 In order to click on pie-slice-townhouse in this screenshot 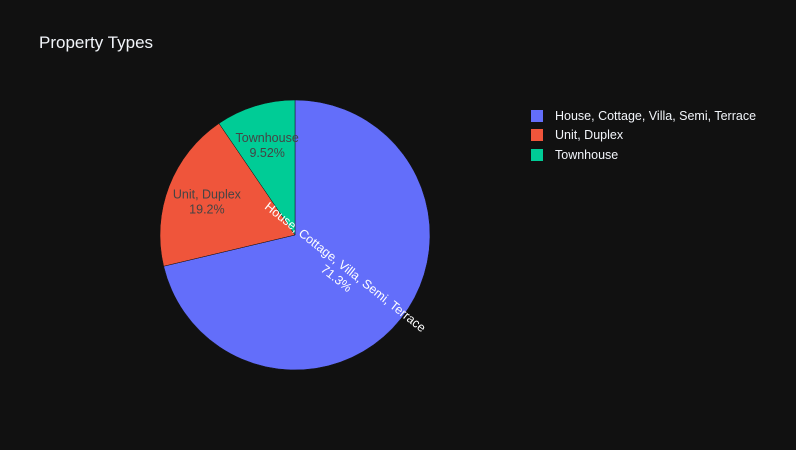, I will do `click(257, 167)`.